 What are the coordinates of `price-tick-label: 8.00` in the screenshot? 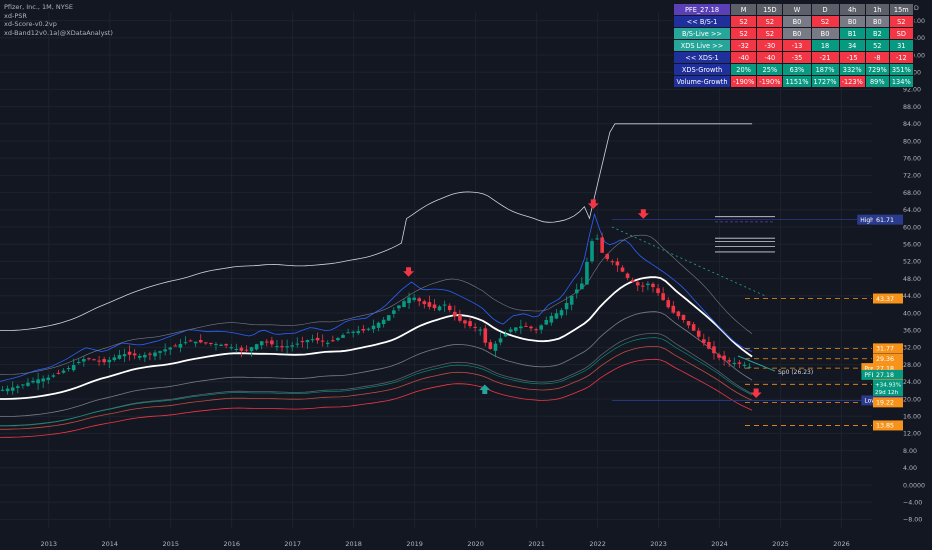 It's located at (910, 451).